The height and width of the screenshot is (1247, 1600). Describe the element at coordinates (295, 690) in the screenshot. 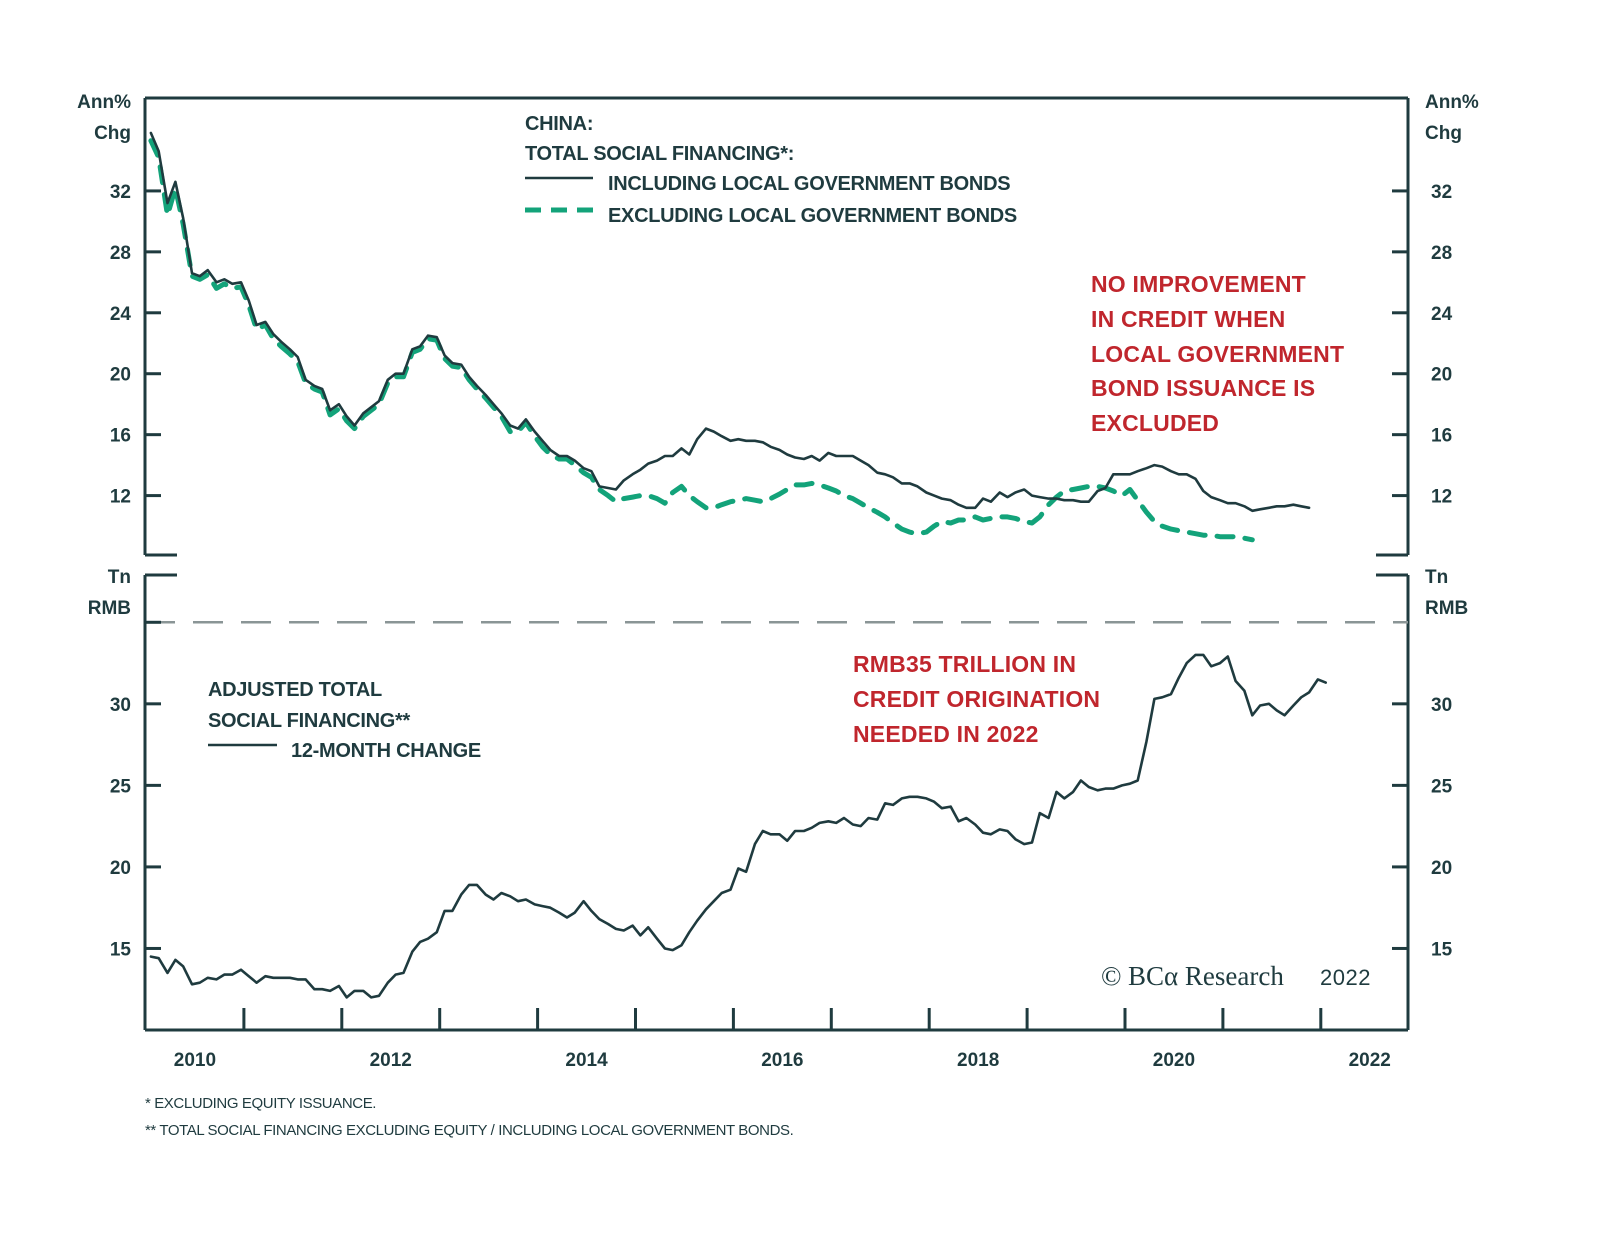

I see `legend-bottom-title-line1: ADJUSTED TOTAL` at that location.